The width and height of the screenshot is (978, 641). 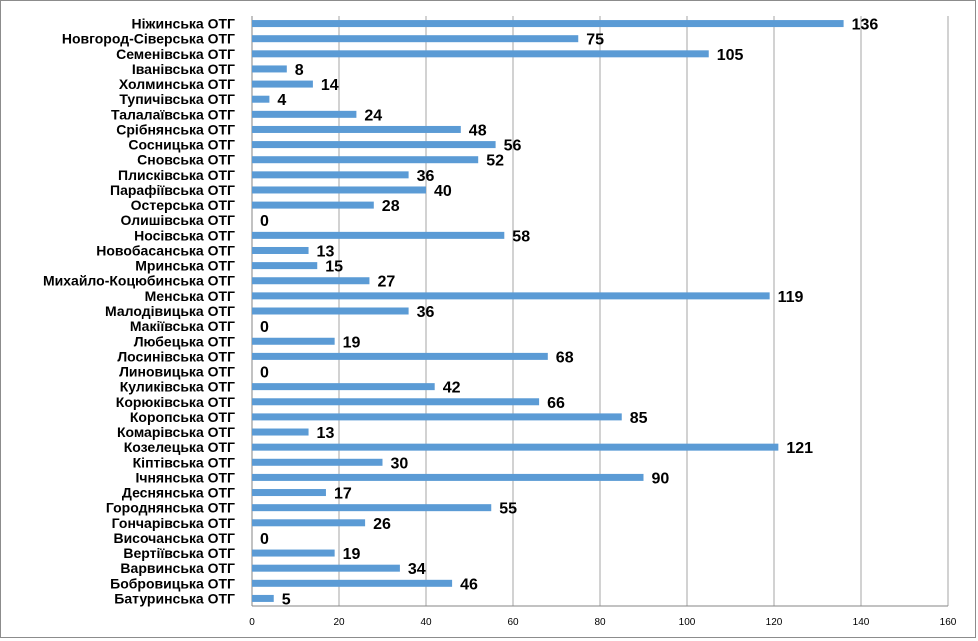 I want to click on category-label: Ніжинська ОТГ, so click(x=184, y=24).